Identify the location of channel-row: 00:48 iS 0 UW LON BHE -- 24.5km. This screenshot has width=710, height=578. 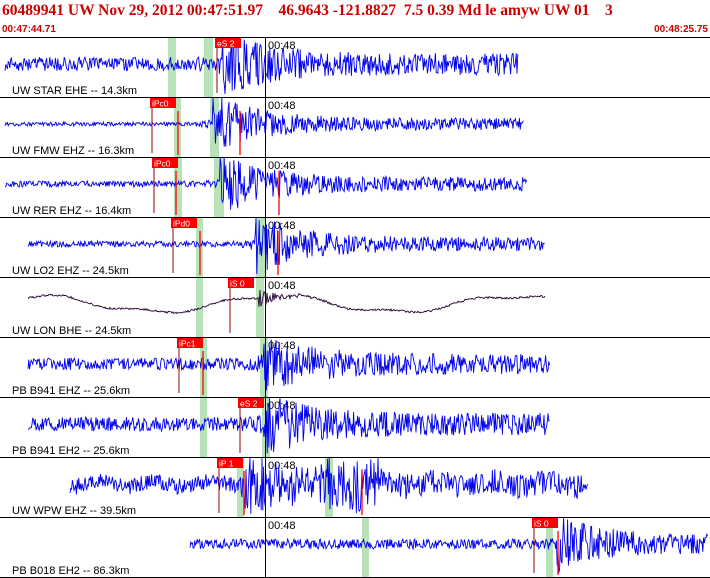
(279, 307).